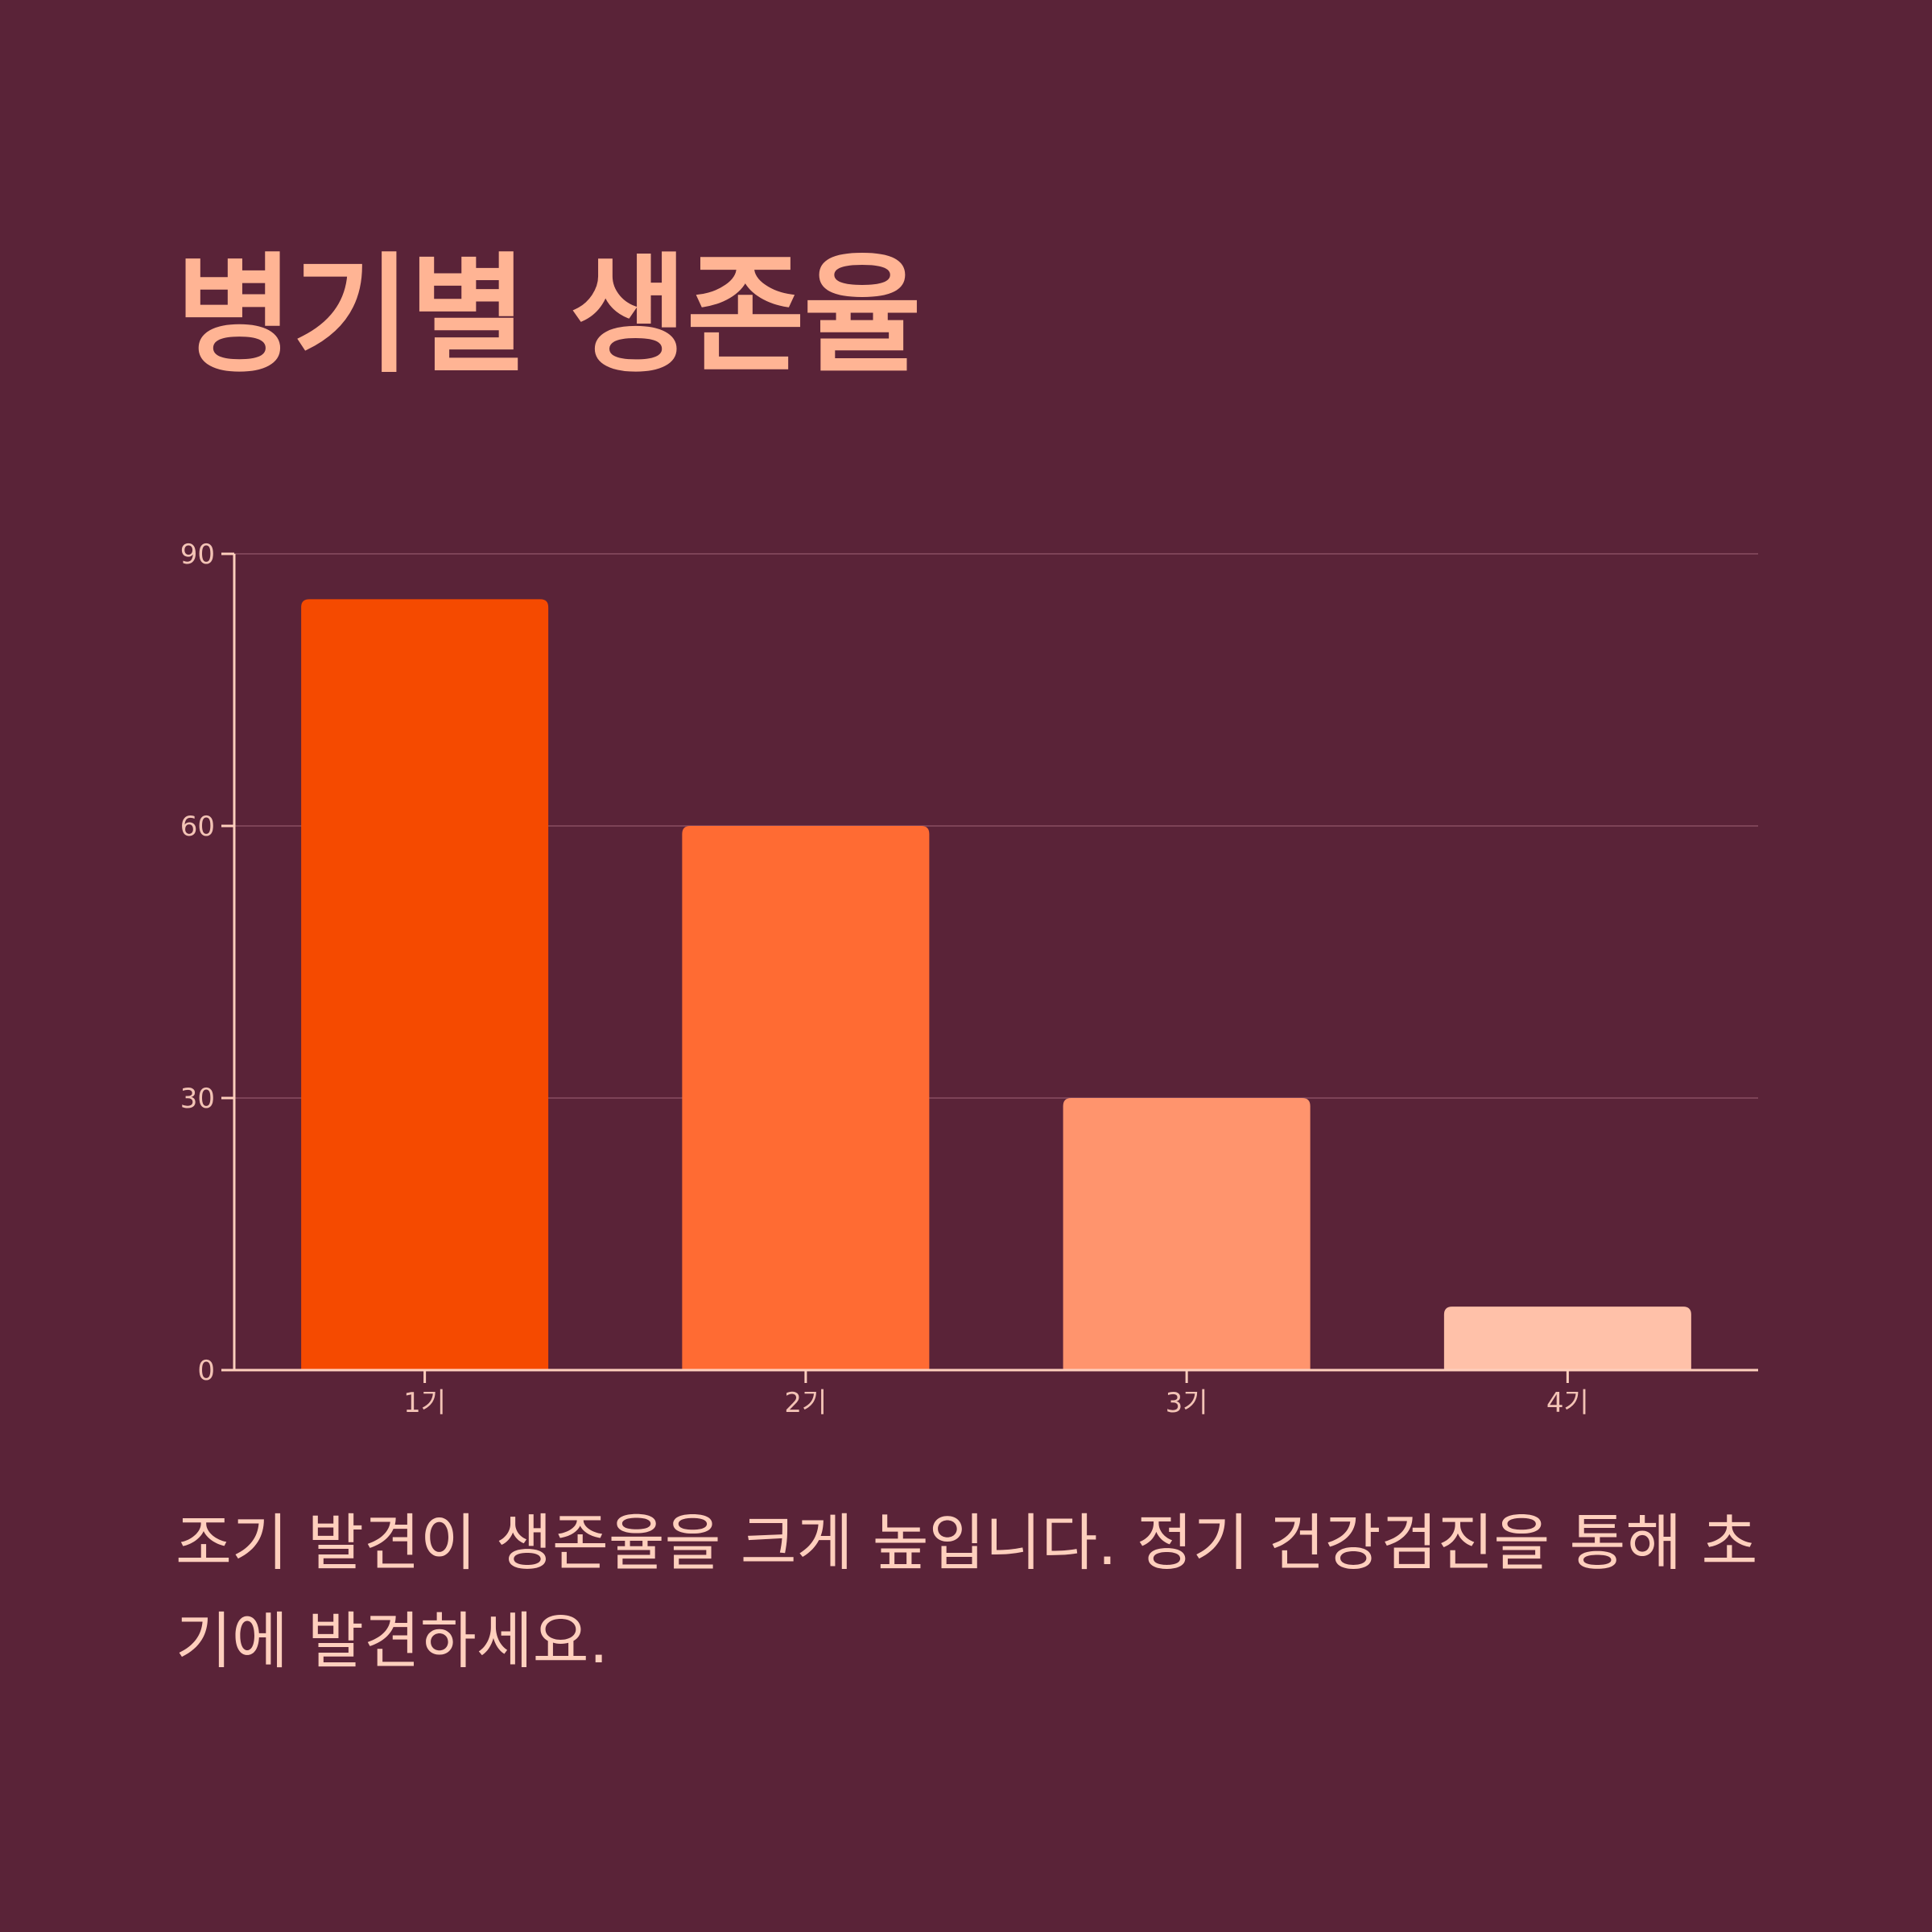 This screenshot has width=1932, height=1932. I want to click on y-tick-label: 90, so click(197, 555).